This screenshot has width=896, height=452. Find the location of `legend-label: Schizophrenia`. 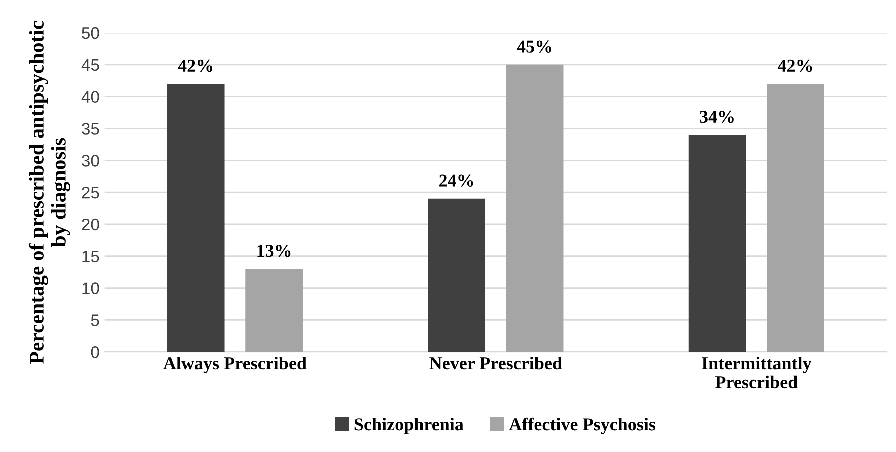

legend-label: Schizophrenia is located at coordinates (409, 426).